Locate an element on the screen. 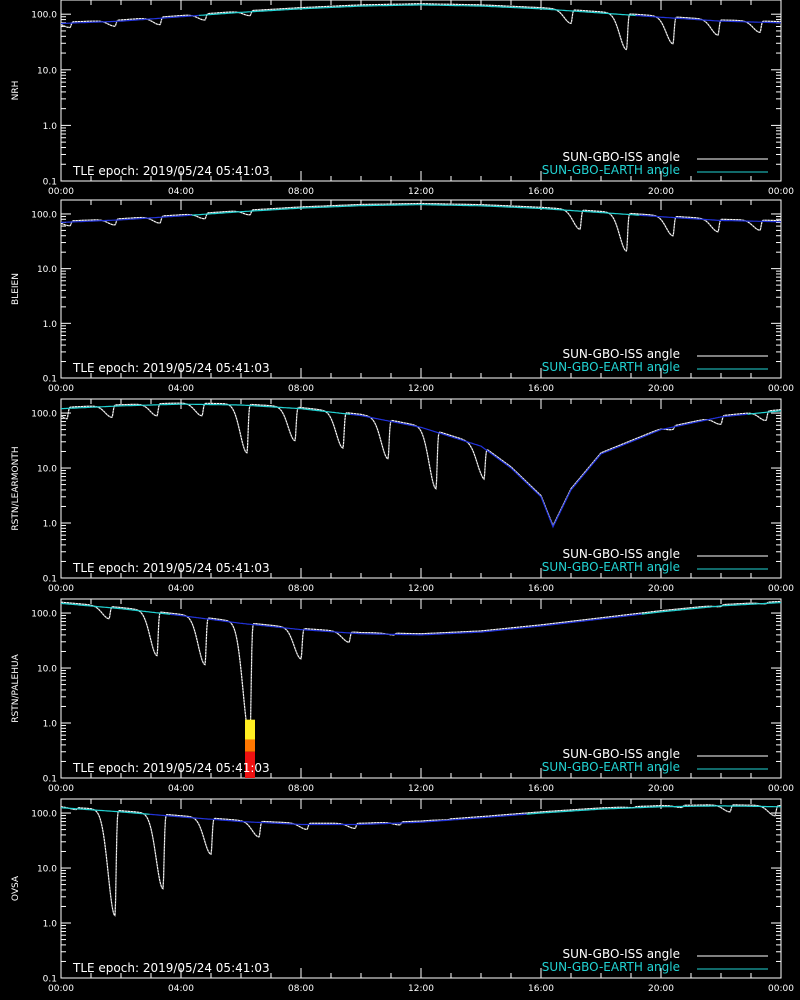  y-ticks is located at coordinates (421, 296).